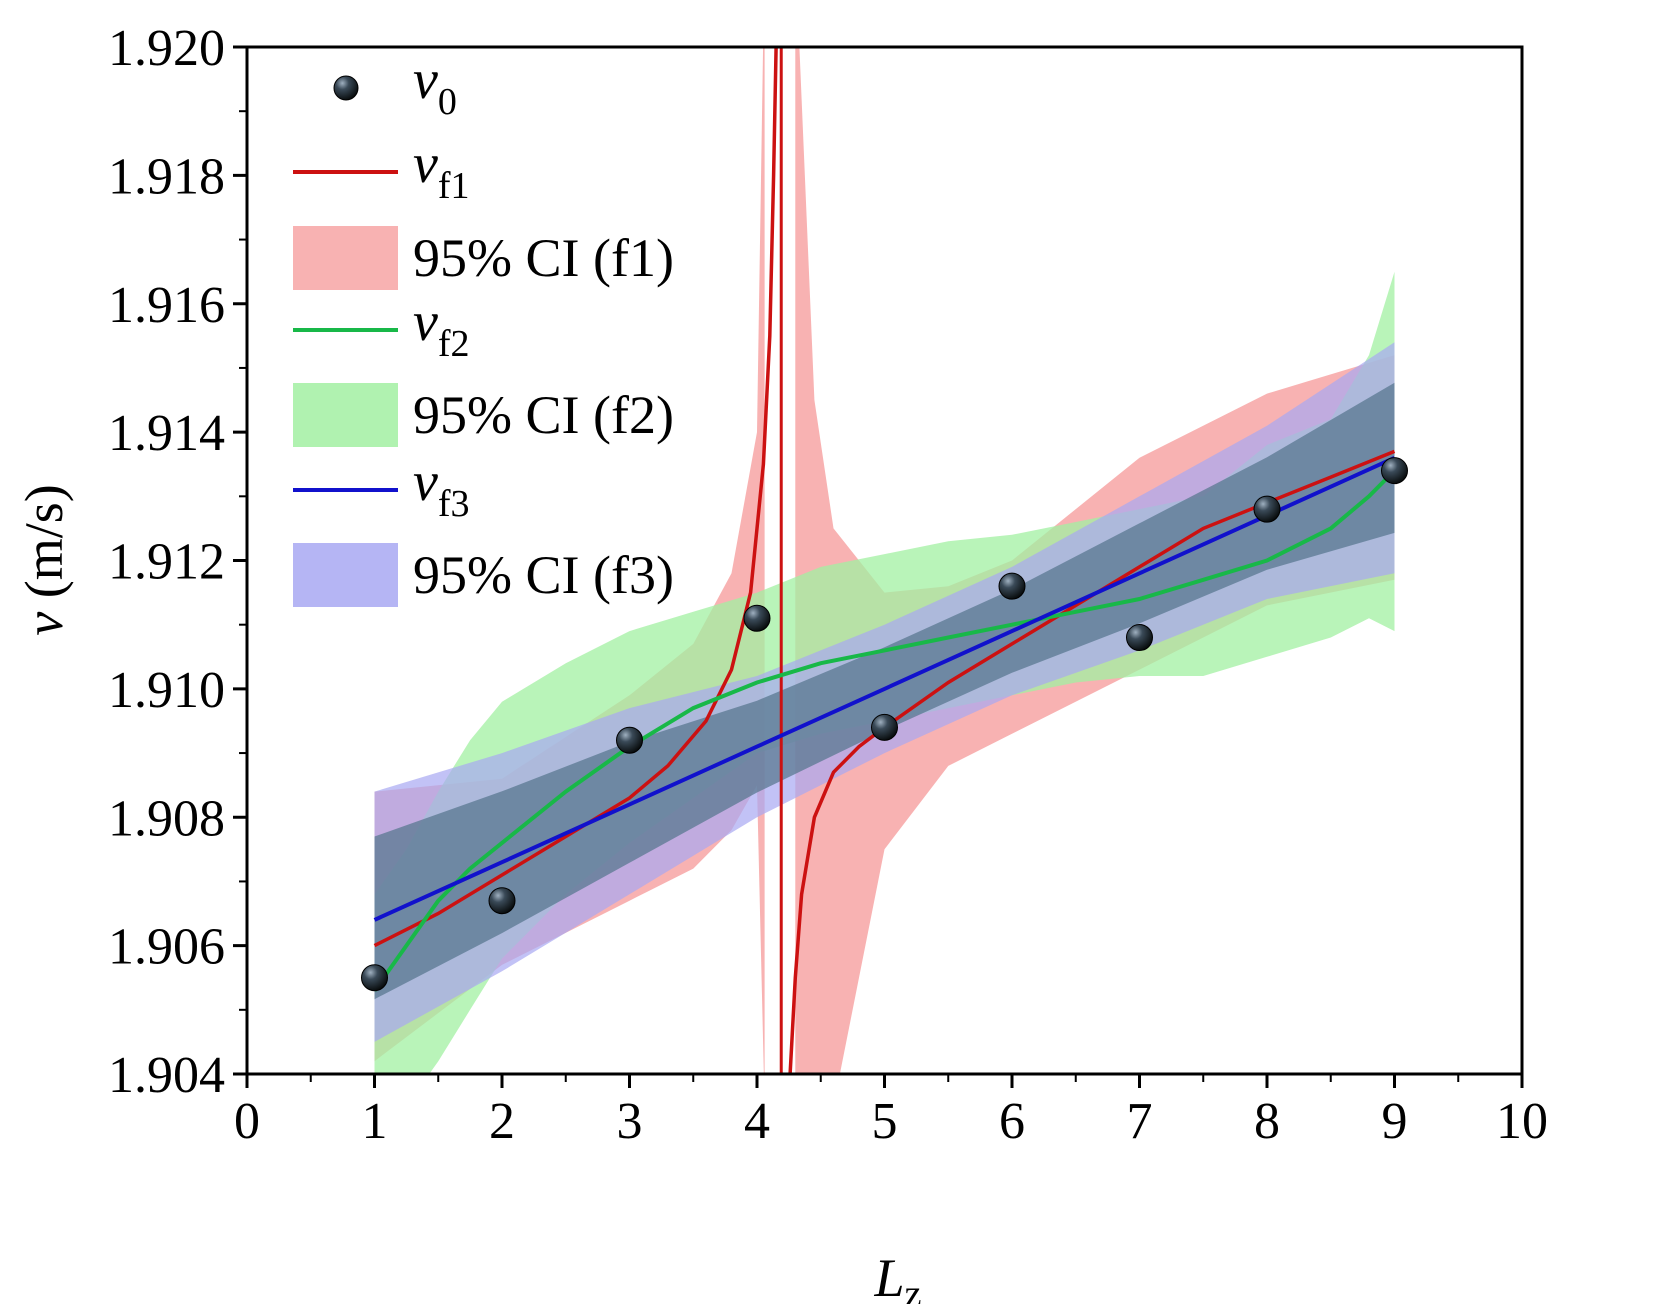  I want to click on legend-label-vf2: vf2, so click(441, 328).